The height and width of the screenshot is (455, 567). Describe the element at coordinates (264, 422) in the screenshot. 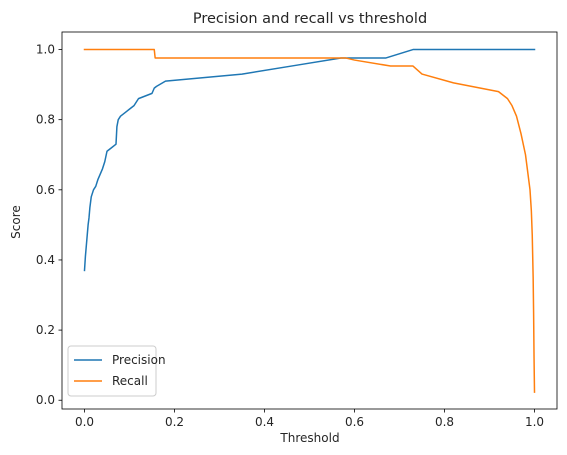

I see `x-tick-label: 0.4` at that location.